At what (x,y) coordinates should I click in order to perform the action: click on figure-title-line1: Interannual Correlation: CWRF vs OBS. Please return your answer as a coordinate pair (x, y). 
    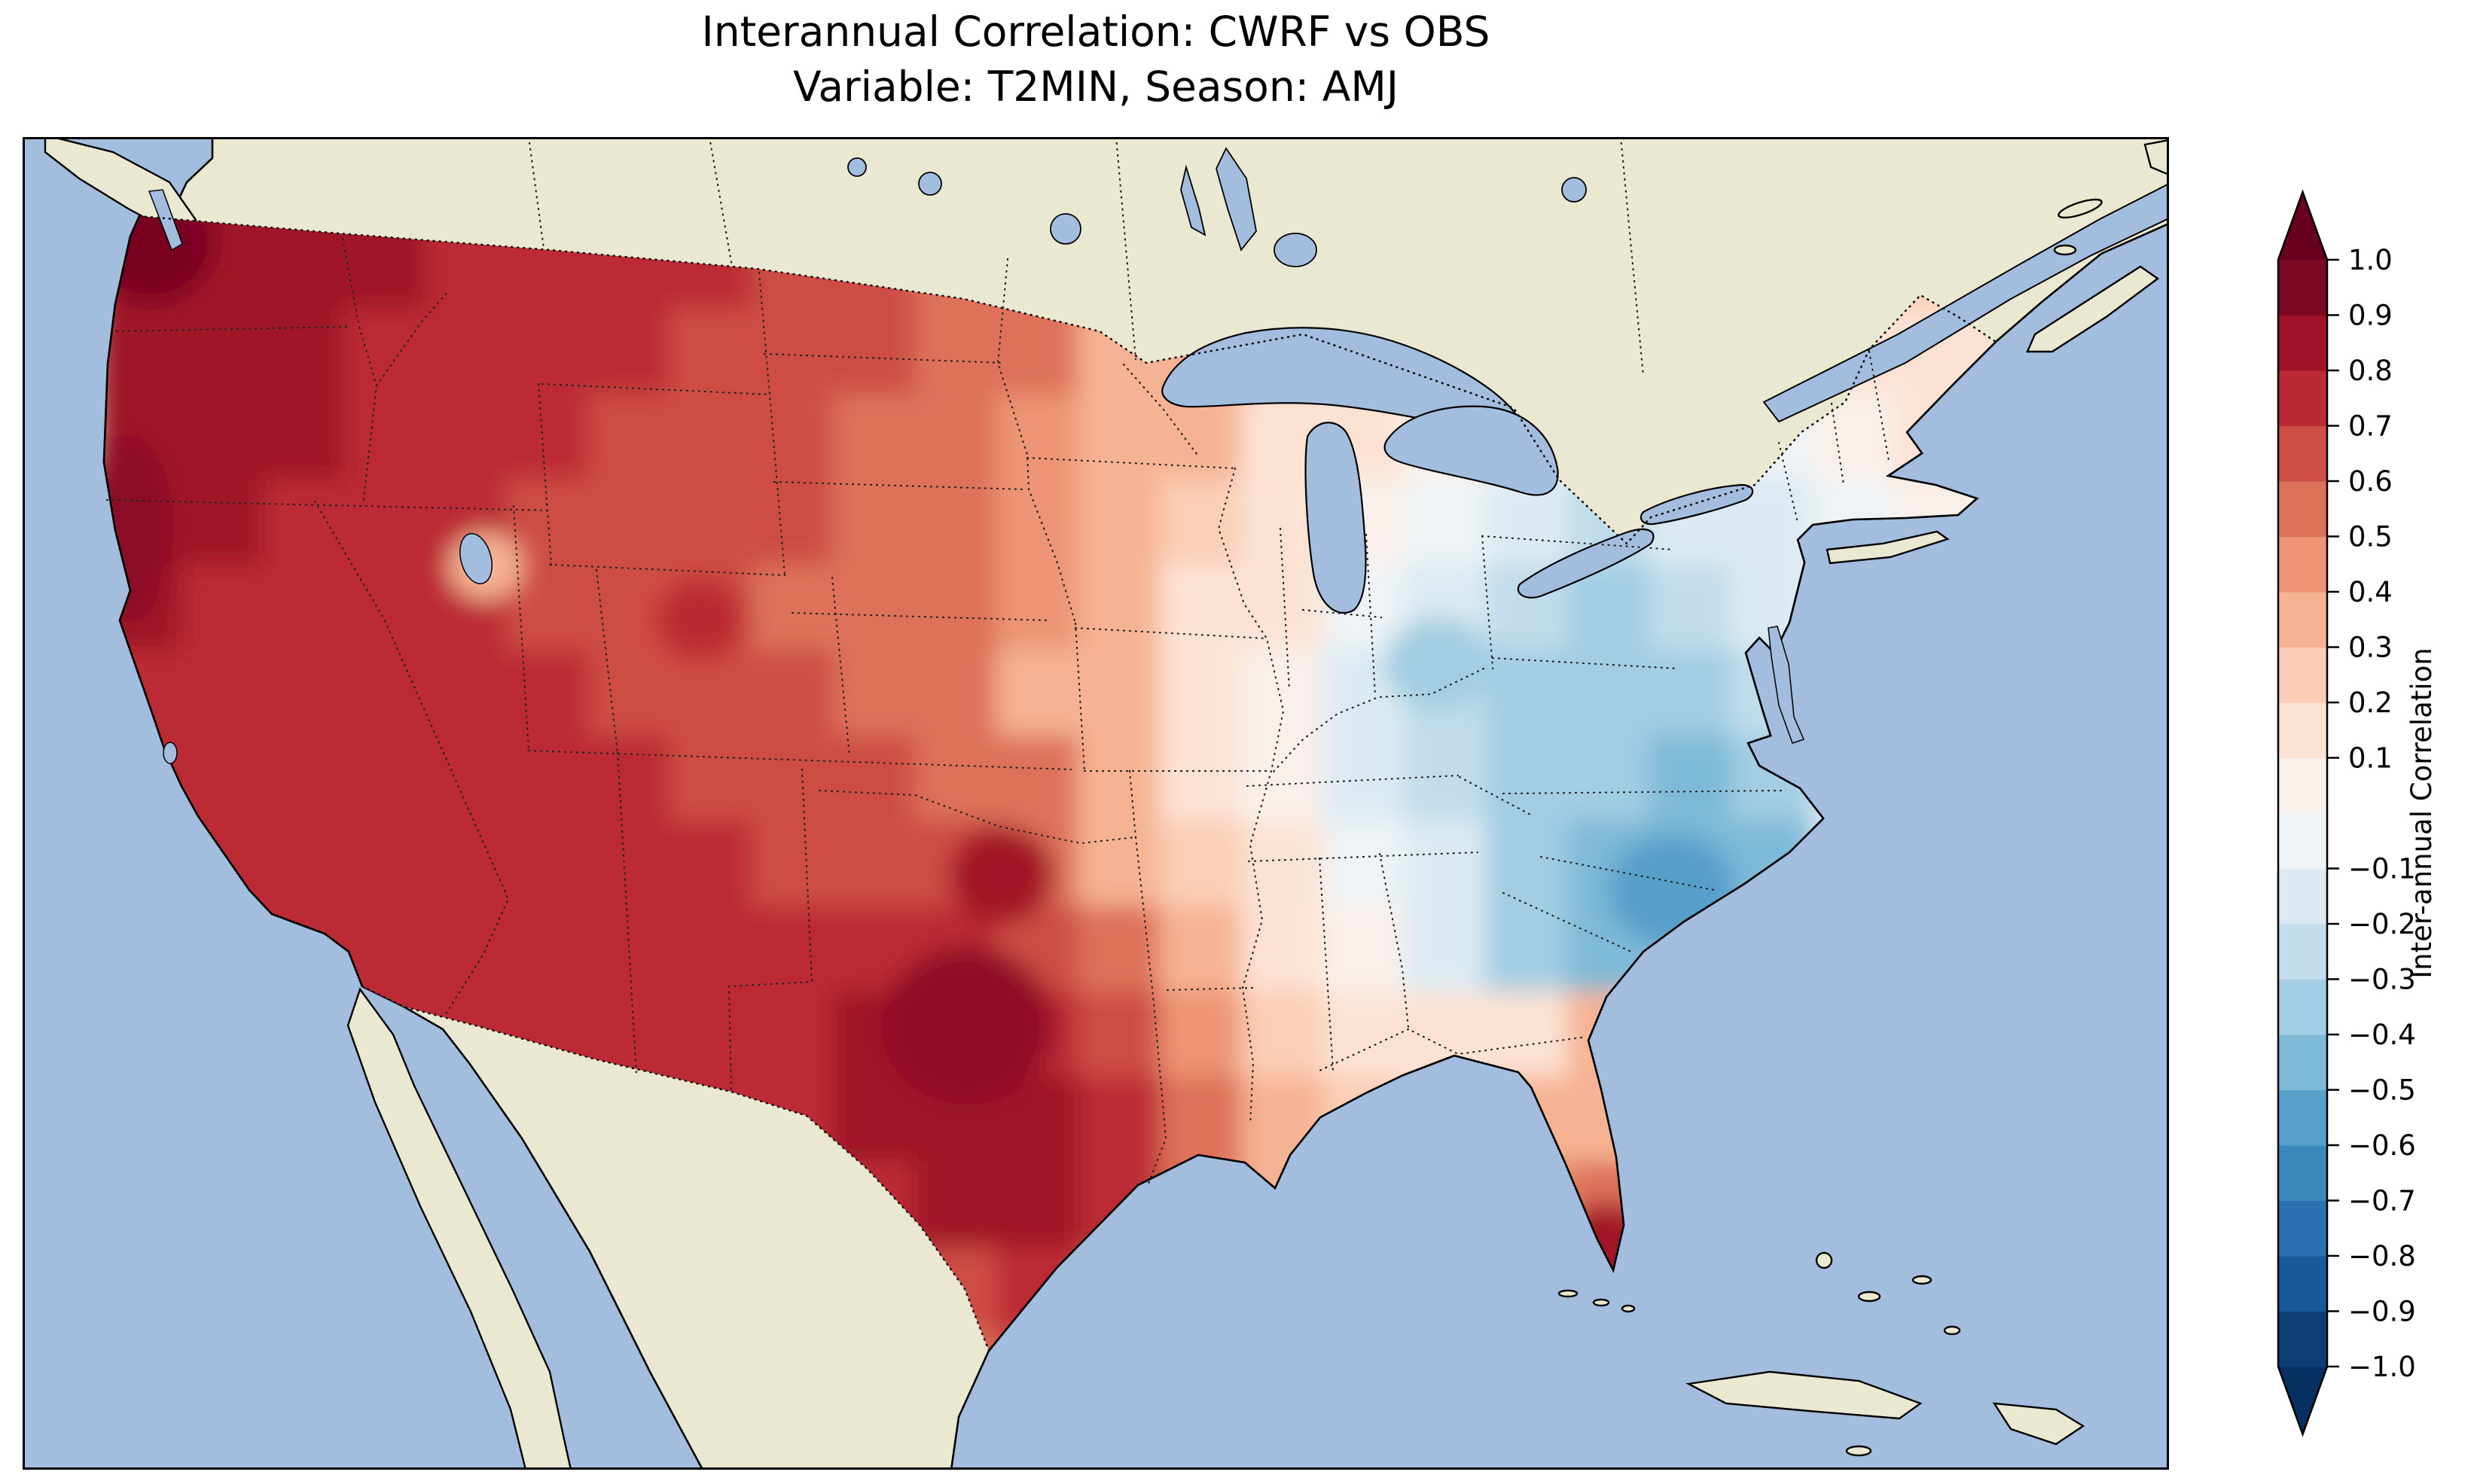
    Looking at the image, I should click on (1095, 32).